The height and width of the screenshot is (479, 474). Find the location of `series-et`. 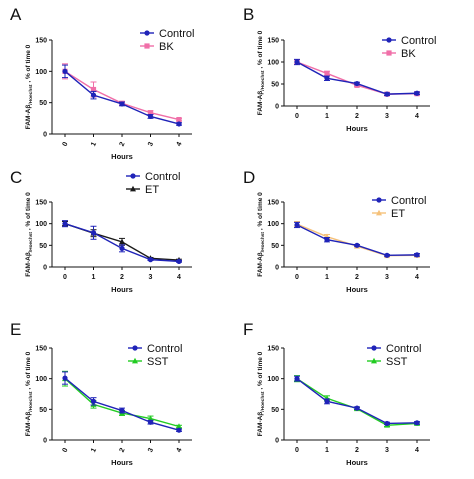

series-et is located at coordinates (122, 241).